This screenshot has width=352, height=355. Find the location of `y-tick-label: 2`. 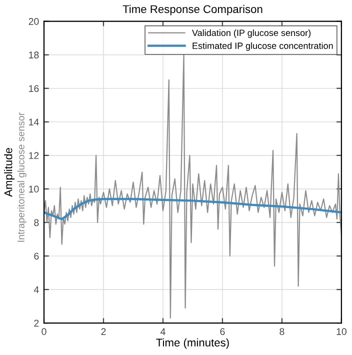

y-tick-label: 2 is located at coordinates (36, 323).